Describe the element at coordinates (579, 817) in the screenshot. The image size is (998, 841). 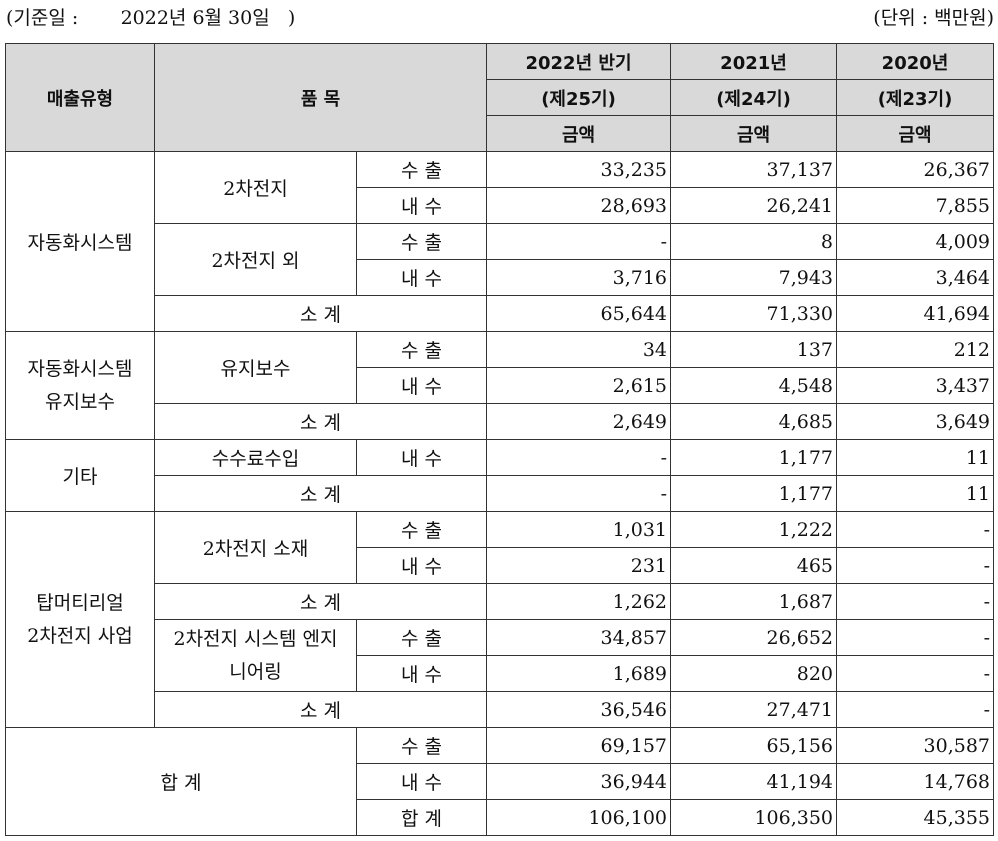
I see `value-cell: 106,100` at that location.